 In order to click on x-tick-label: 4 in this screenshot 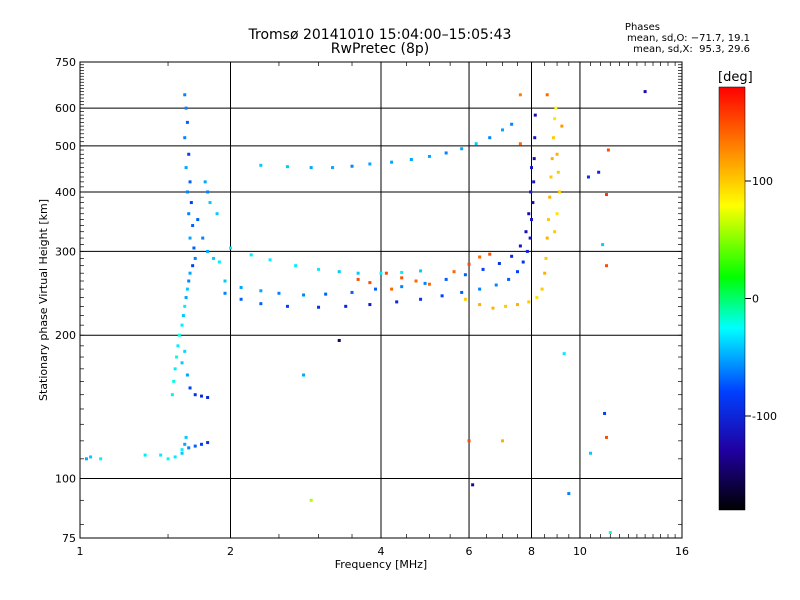, I will do `click(381, 551)`.